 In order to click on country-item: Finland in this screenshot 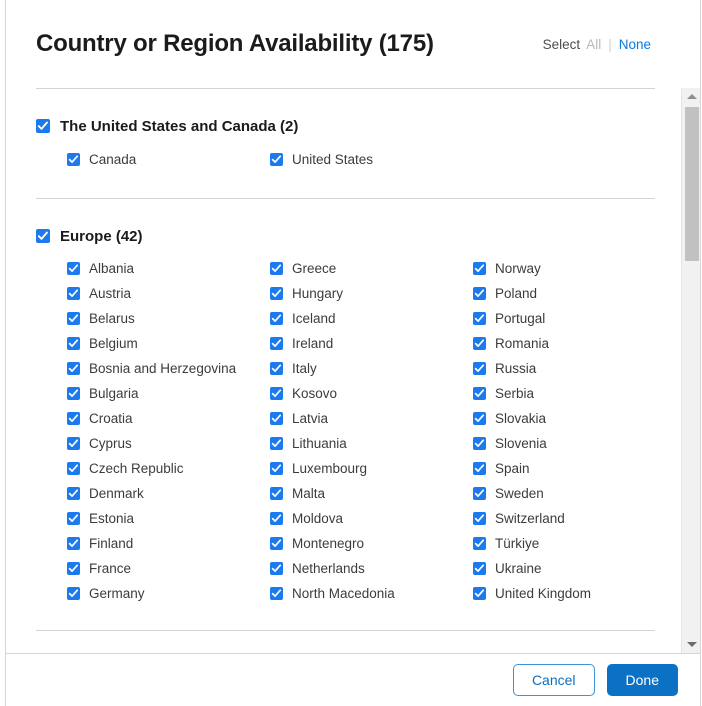, I will do `click(168, 543)`.